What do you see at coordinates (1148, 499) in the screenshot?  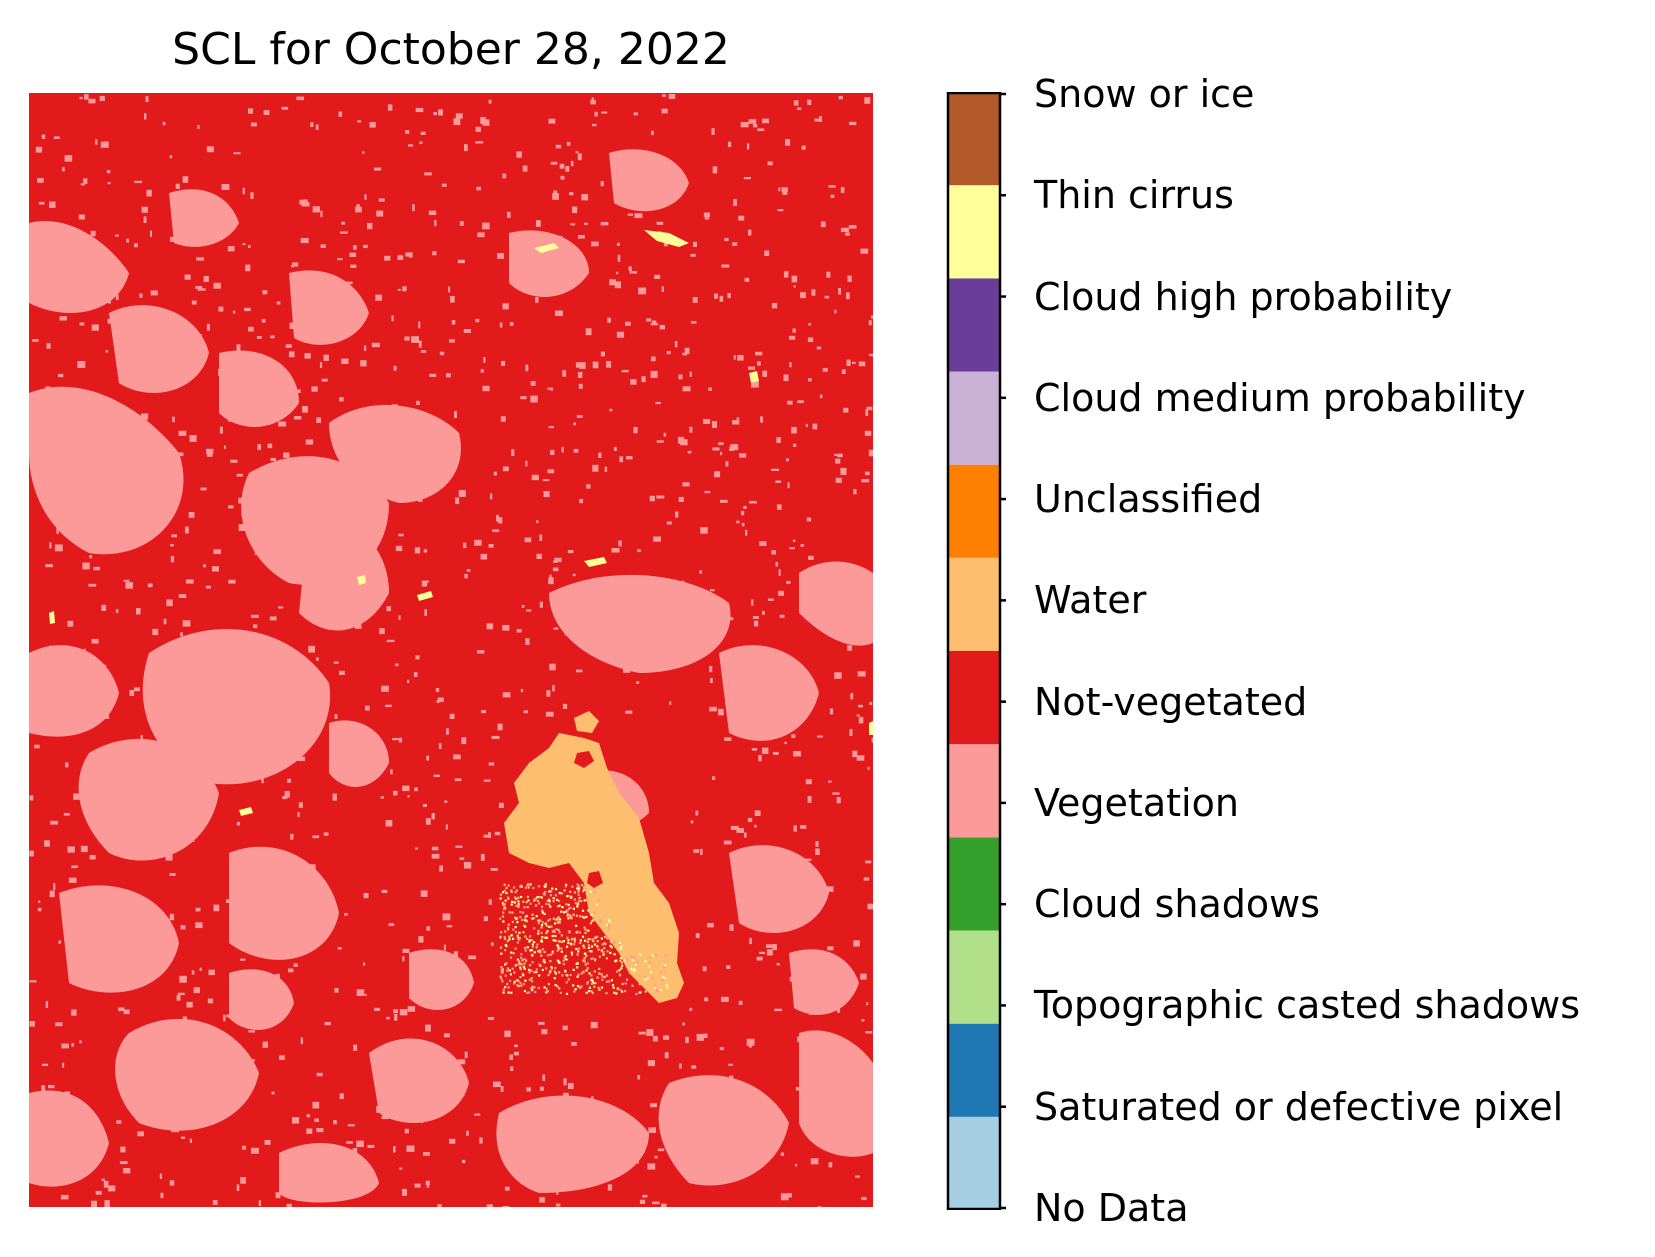 I see `colorbar-tick-label-7: Unclassified` at bounding box center [1148, 499].